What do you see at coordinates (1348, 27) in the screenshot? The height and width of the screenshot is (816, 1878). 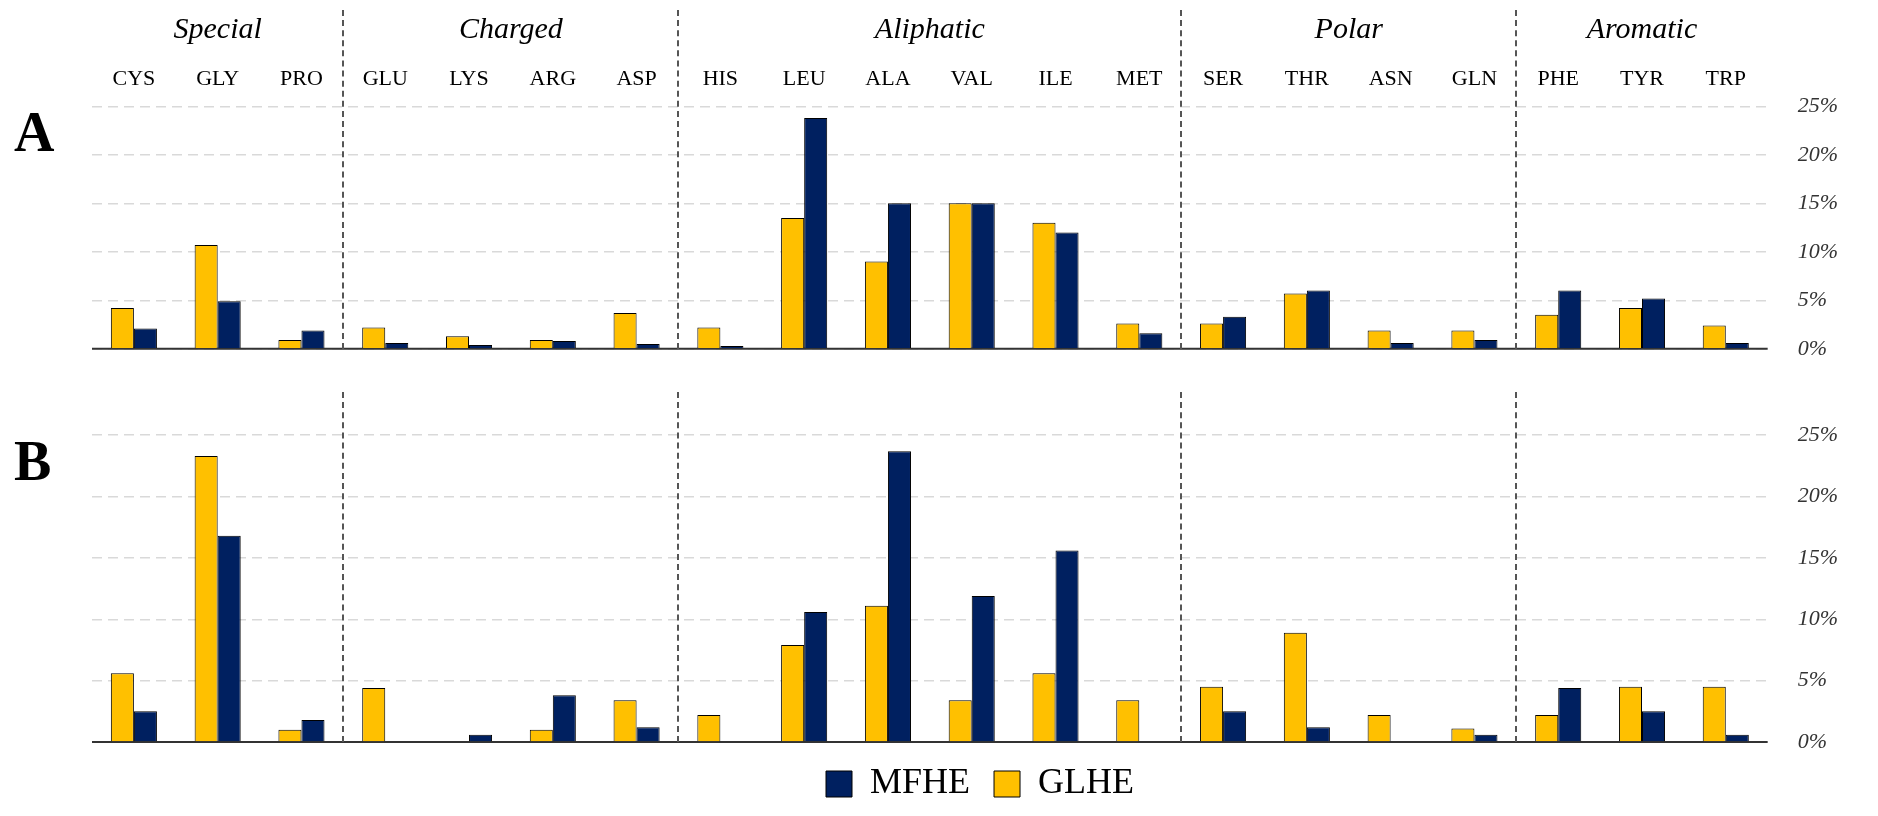 I see `text: Polar` at bounding box center [1348, 27].